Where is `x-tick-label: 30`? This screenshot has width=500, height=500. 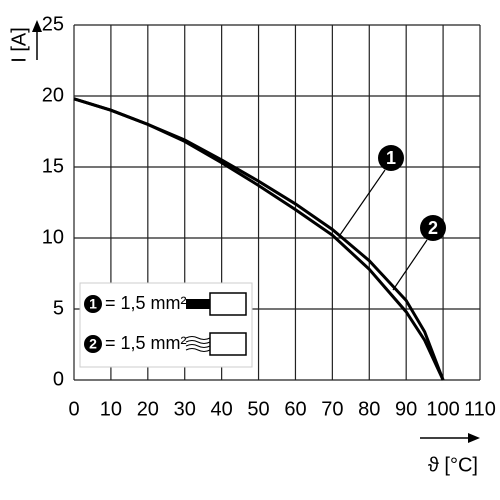 x-tick-label: 30 is located at coordinates (185, 409).